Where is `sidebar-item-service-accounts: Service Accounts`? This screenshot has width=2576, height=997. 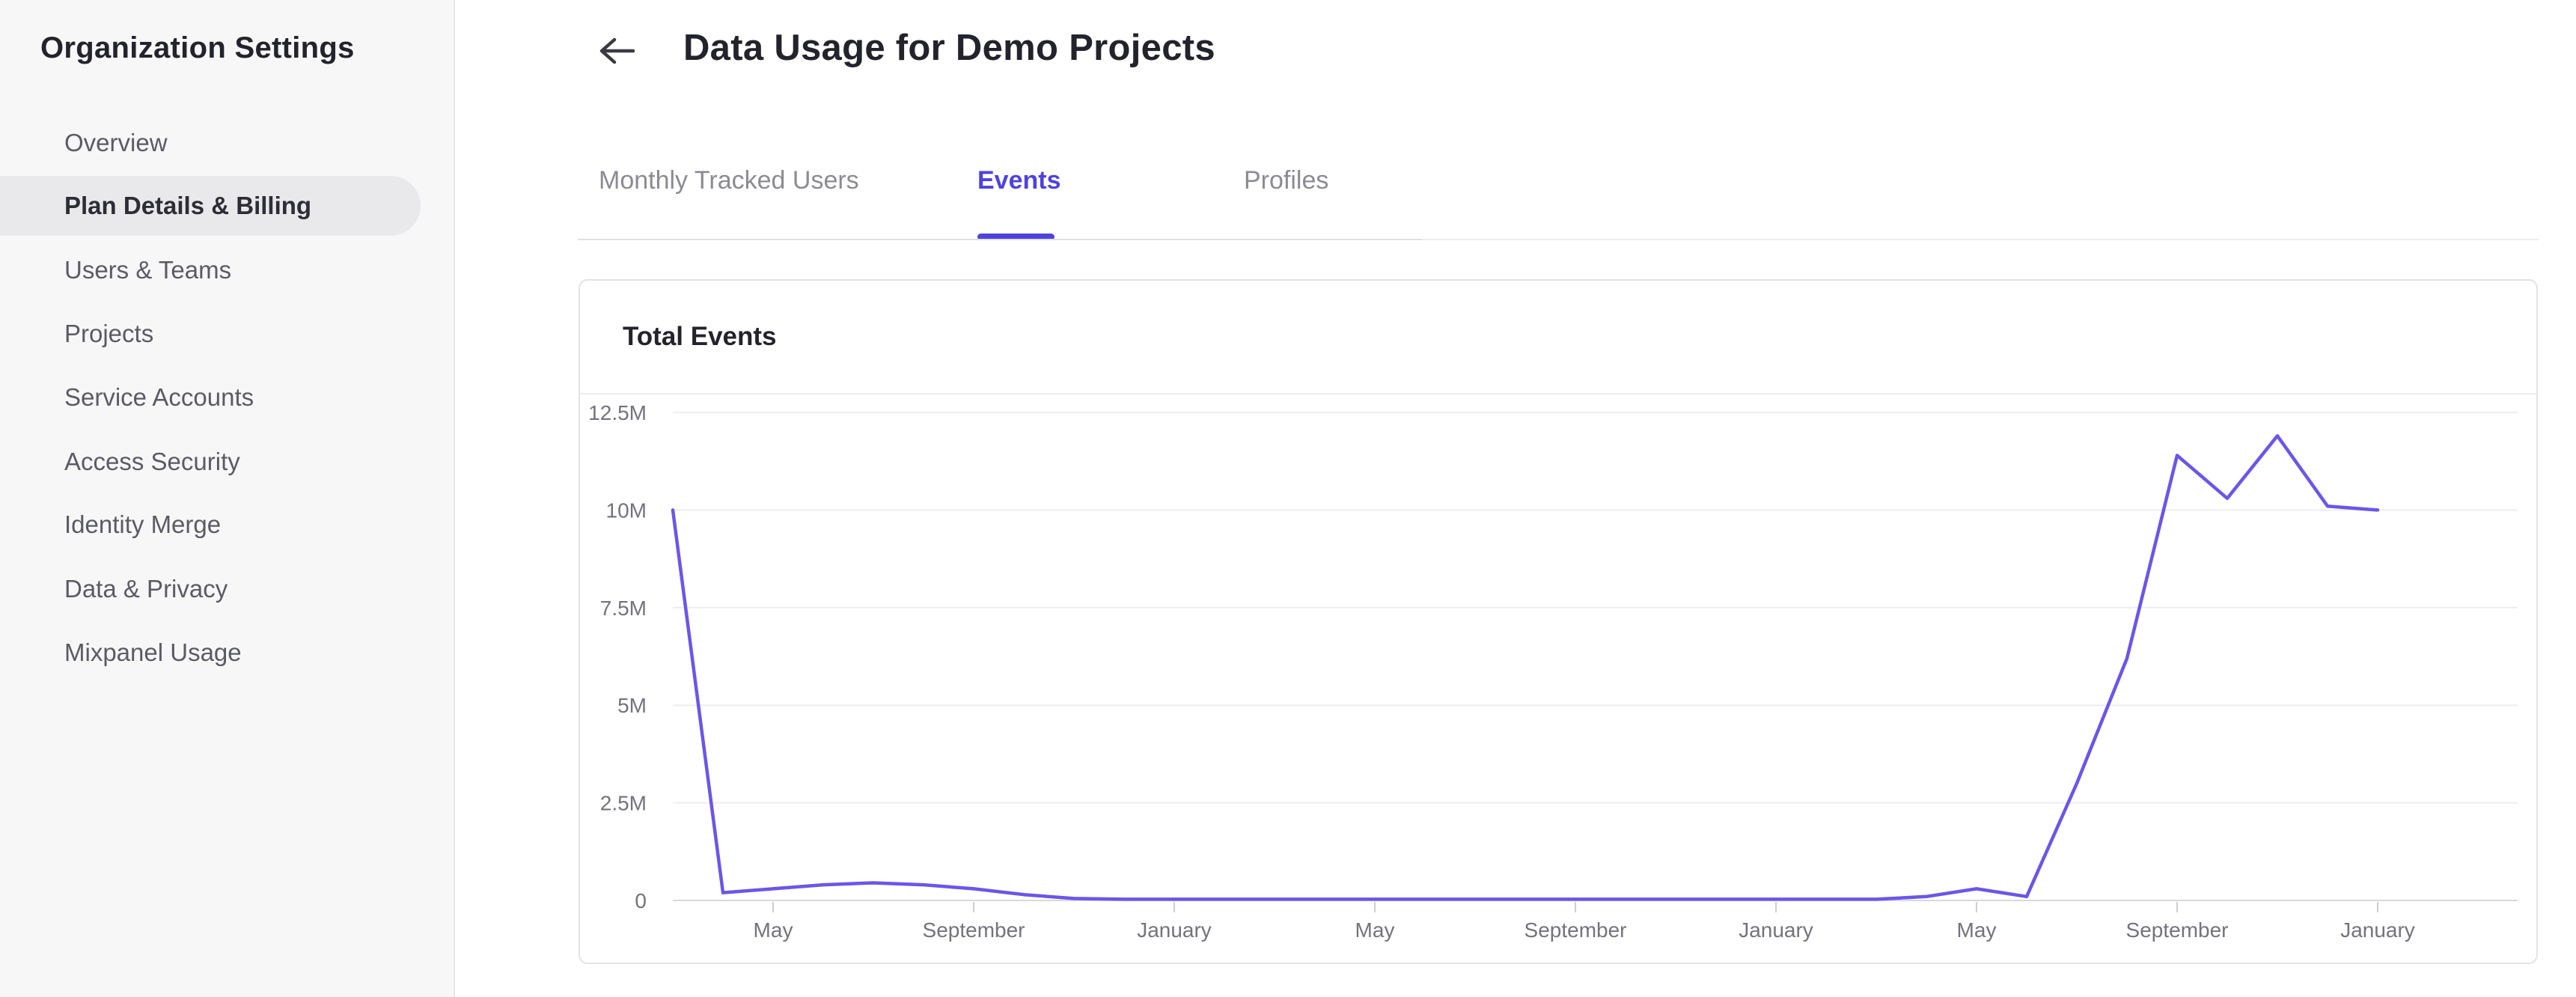
sidebar-item-service-accounts: Service Accounts is located at coordinates (159, 397).